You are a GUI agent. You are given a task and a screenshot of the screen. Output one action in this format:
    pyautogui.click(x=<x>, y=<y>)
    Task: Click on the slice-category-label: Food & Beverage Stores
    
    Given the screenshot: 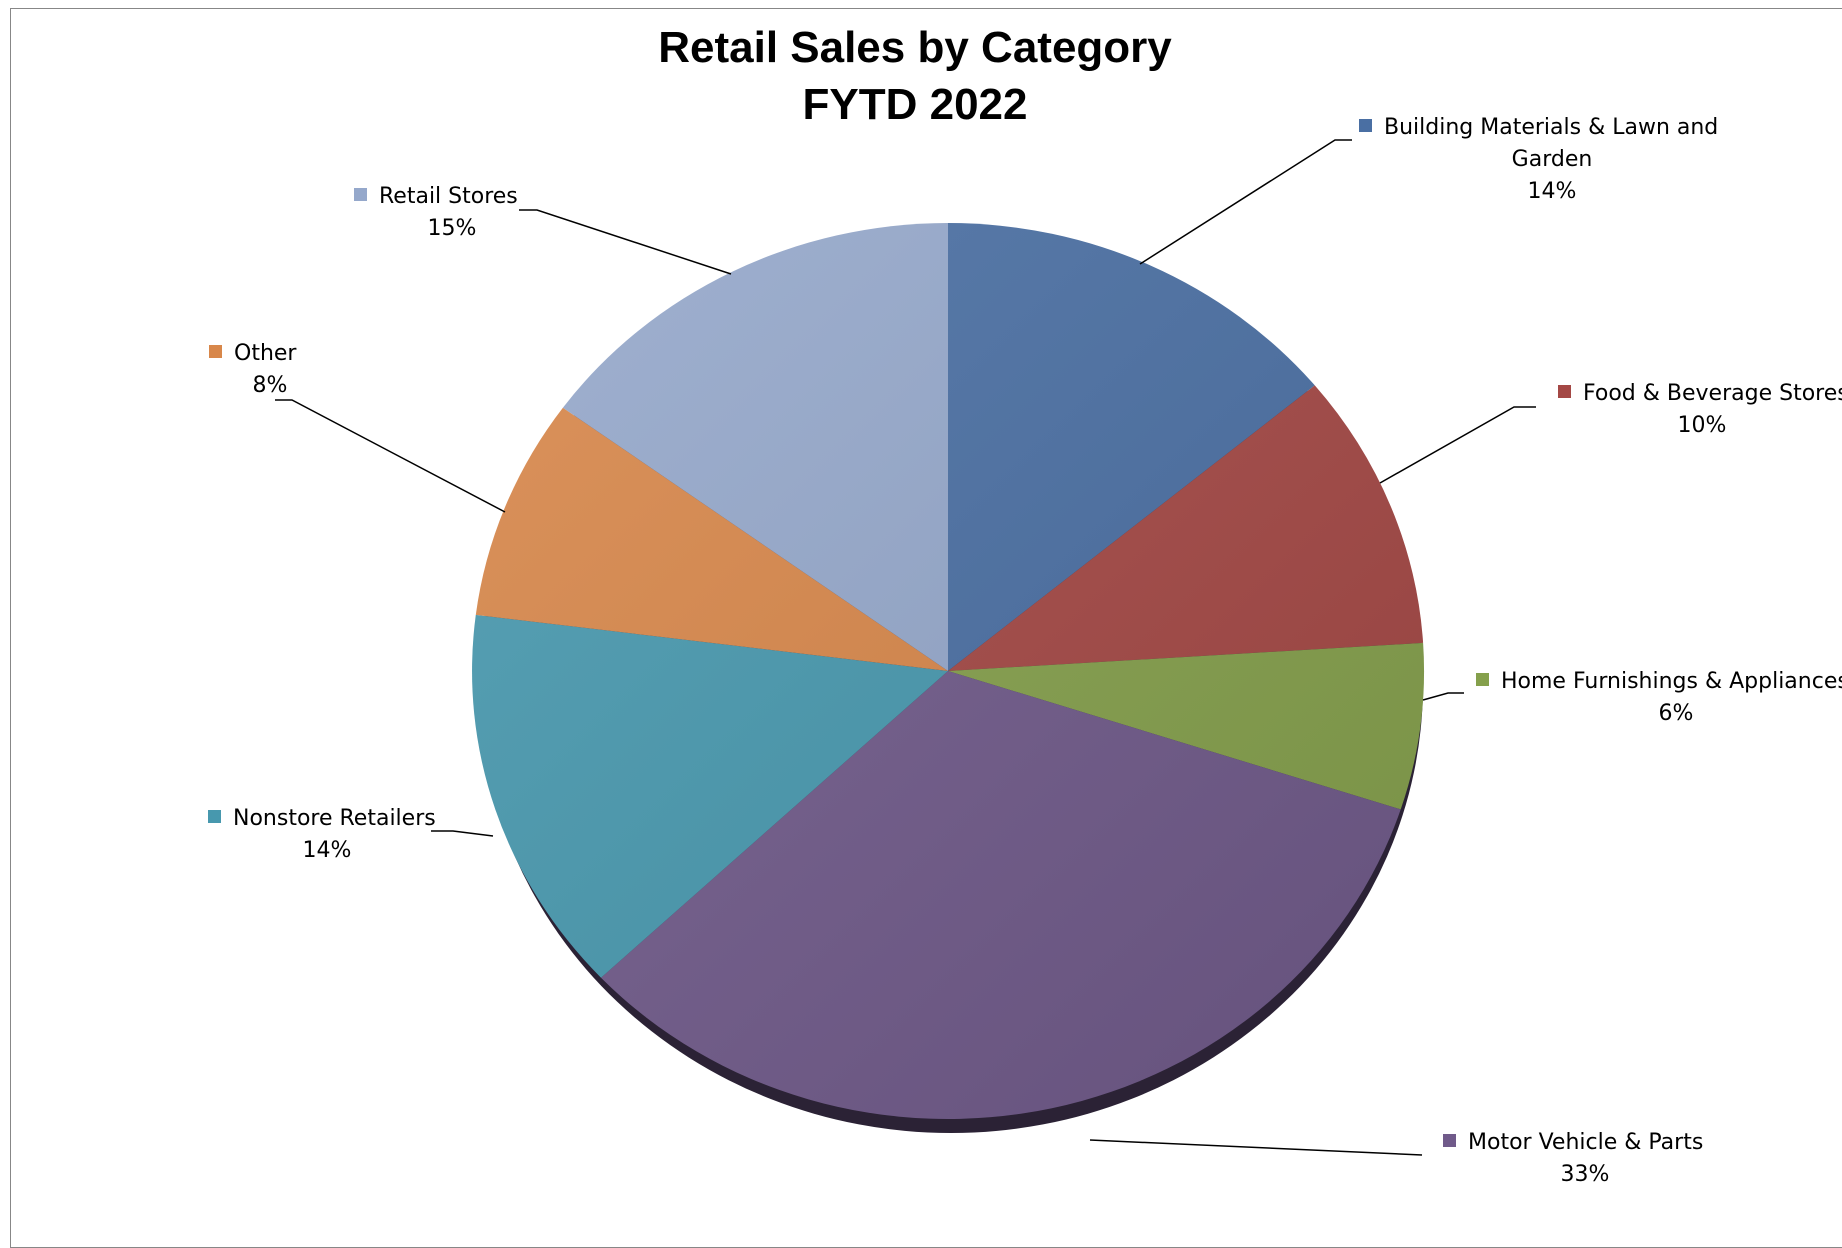 What is the action you would take?
    pyautogui.click(x=1712, y=393)
    